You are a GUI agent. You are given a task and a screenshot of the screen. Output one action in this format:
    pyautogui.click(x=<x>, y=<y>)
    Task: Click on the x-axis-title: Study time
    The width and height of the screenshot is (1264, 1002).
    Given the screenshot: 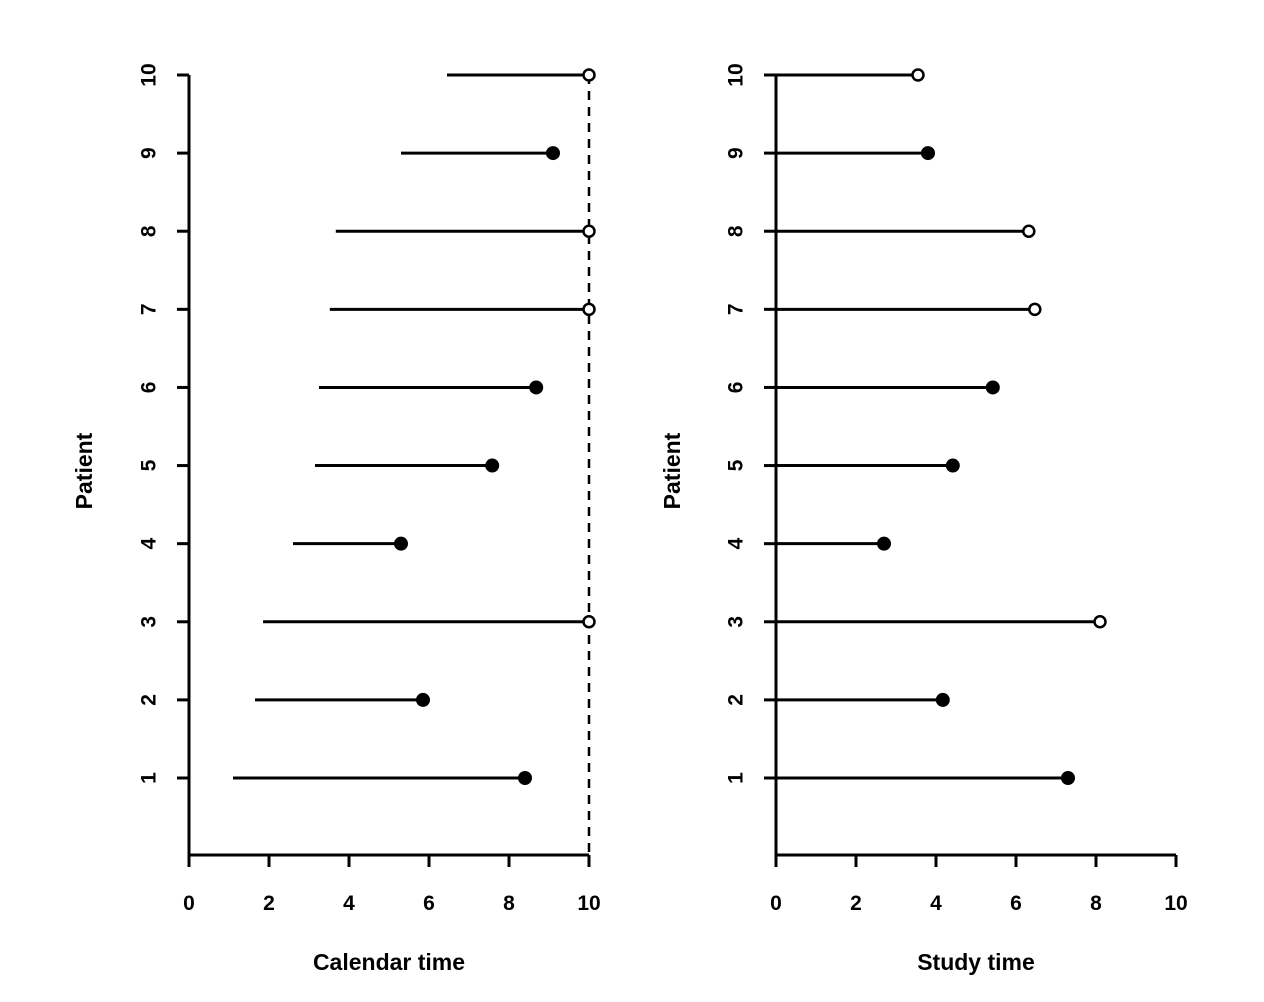 What is the action you would take?
    pyautogui.click(x=976, y=962)
    